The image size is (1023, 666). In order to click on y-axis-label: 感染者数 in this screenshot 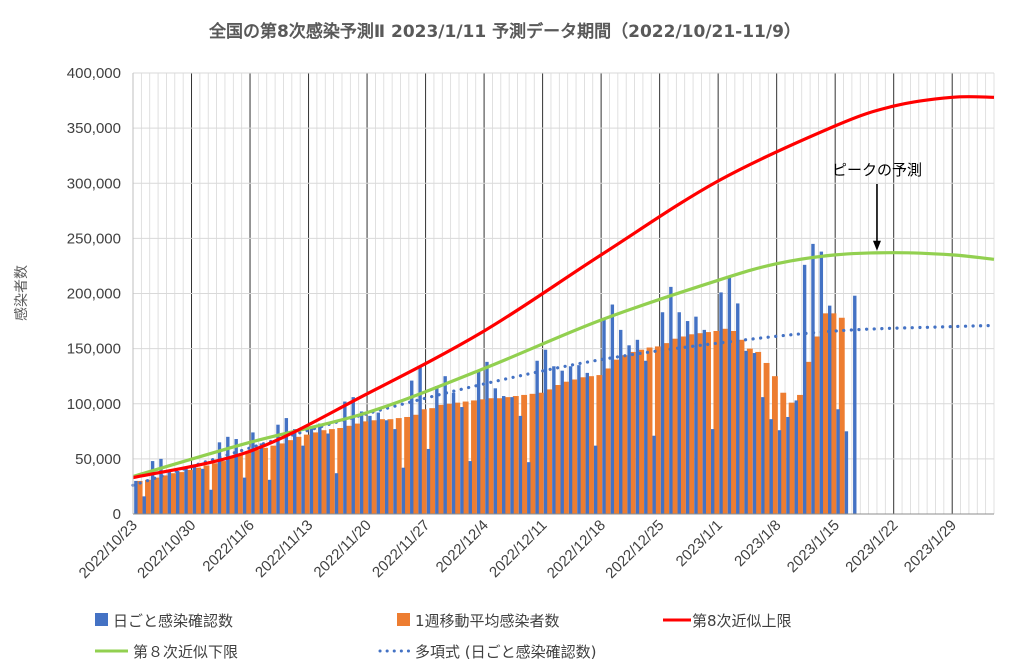, I will do `click(21, 293)`.